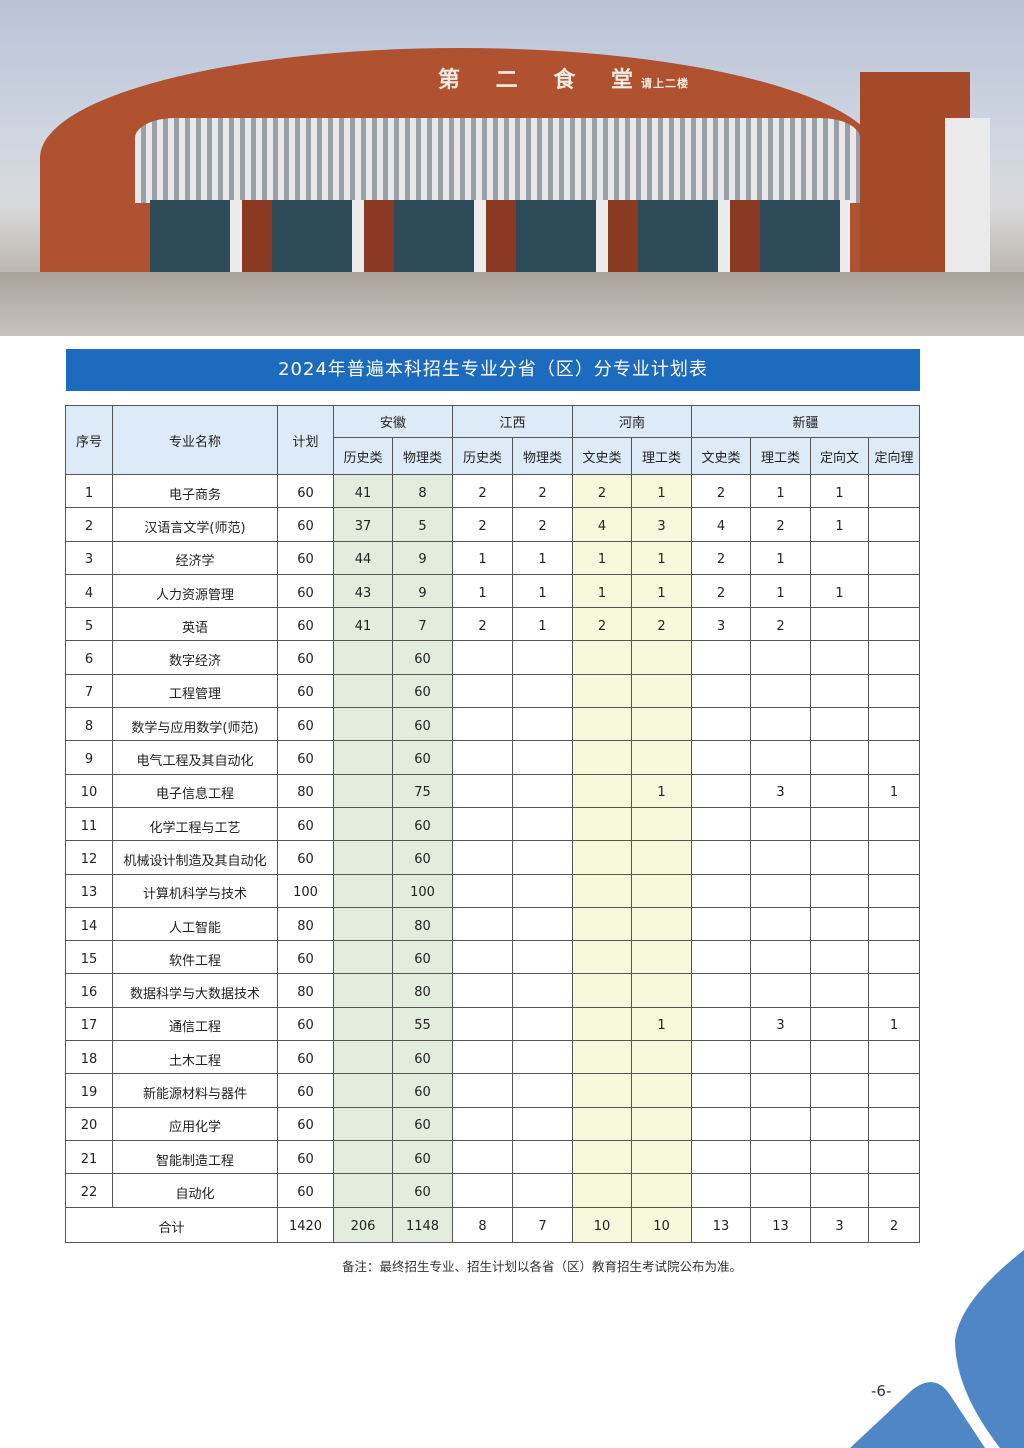 Image resolution: width=1024 pixels, height=1448 pixels. Describe the element at coordinates (602, 524) in the screenshot. I see `cell: 4` at that location.